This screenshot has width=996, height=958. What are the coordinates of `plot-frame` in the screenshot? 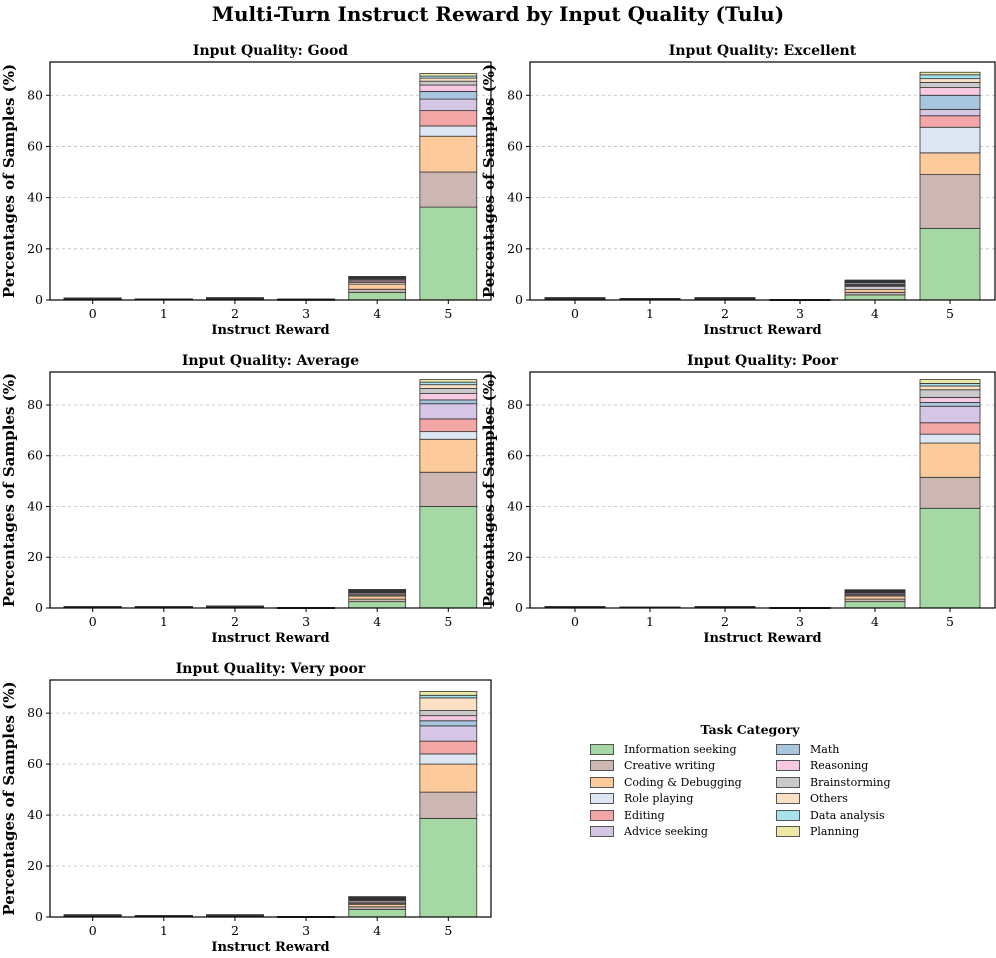 It's located at (270, 798).